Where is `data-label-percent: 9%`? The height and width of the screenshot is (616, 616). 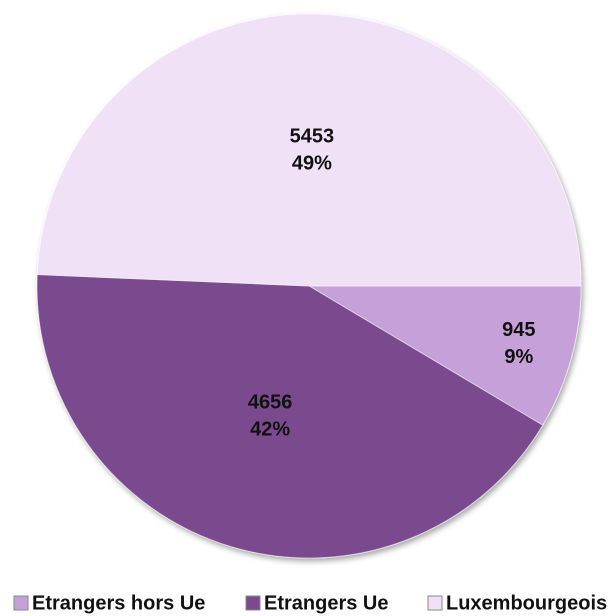 data-label-percent: 9% is located at coordinates (518, 357).